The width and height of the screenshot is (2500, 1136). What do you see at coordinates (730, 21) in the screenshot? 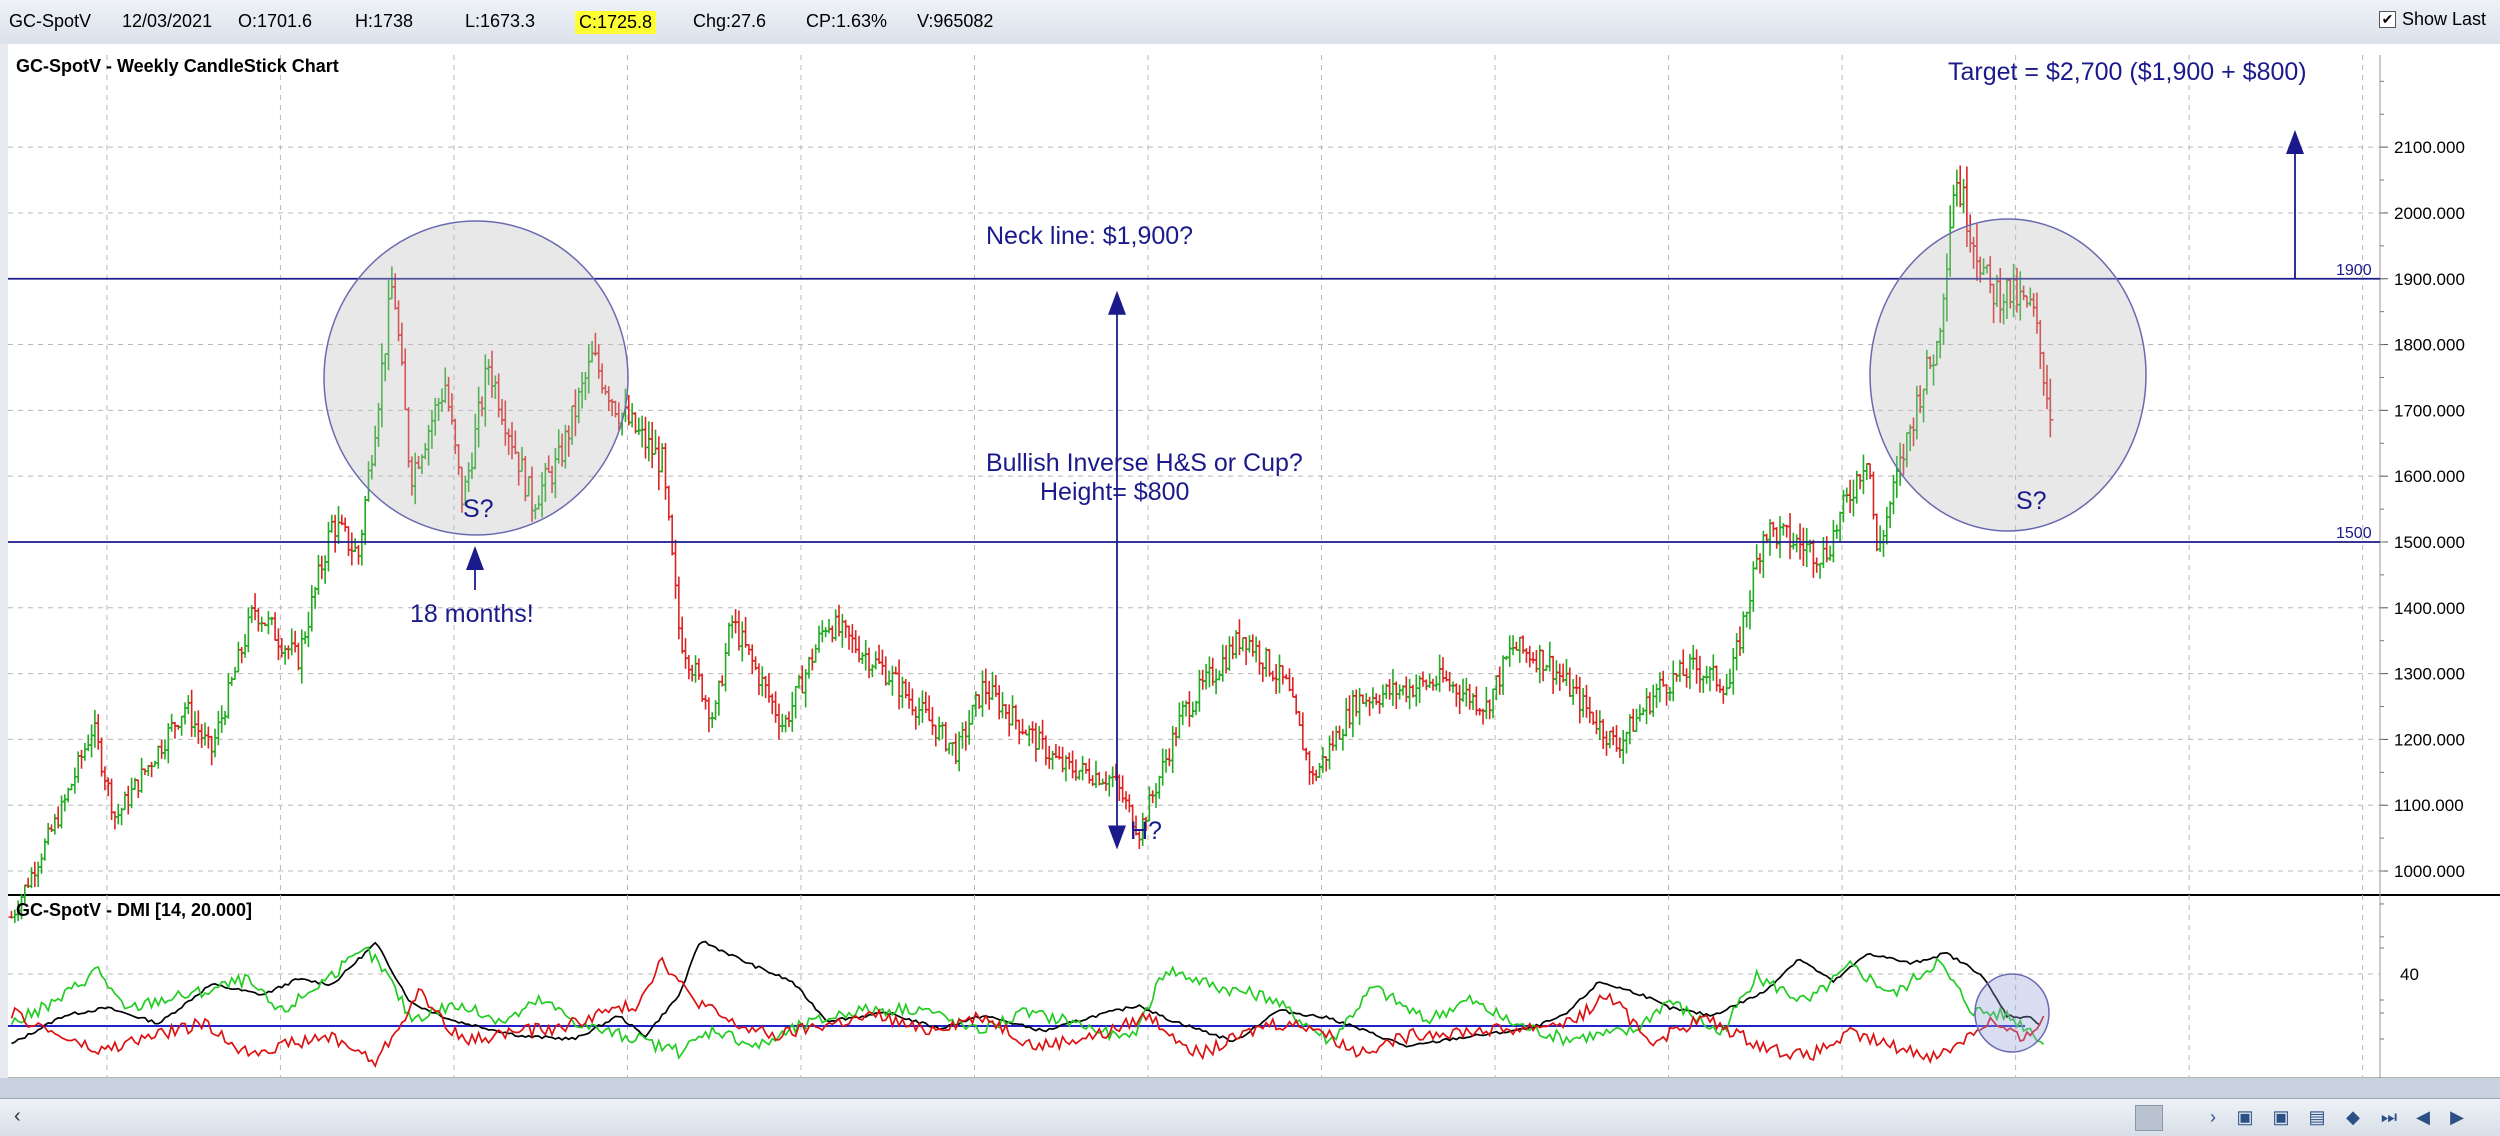
I see `change-label: Chg:27.6` at bounding box center [730, 21].